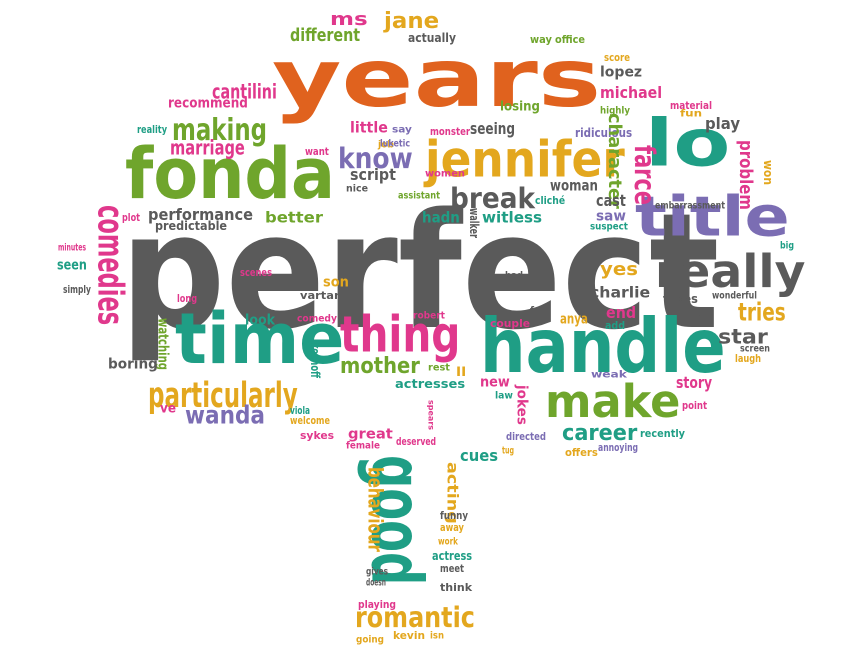 Image resolution: width=864 pixels, height=648 pixels. What do you see at coordinates (604, 133) in the screenshot?
I see `word: ridiculous` at bounding box center [604, 133].